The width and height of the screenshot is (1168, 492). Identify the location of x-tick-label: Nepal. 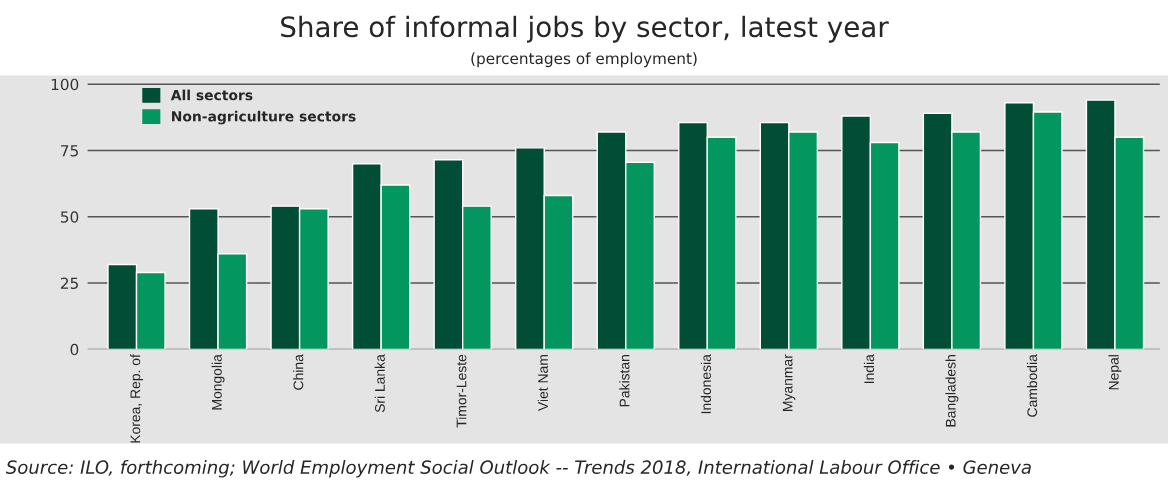
(1115, 372).